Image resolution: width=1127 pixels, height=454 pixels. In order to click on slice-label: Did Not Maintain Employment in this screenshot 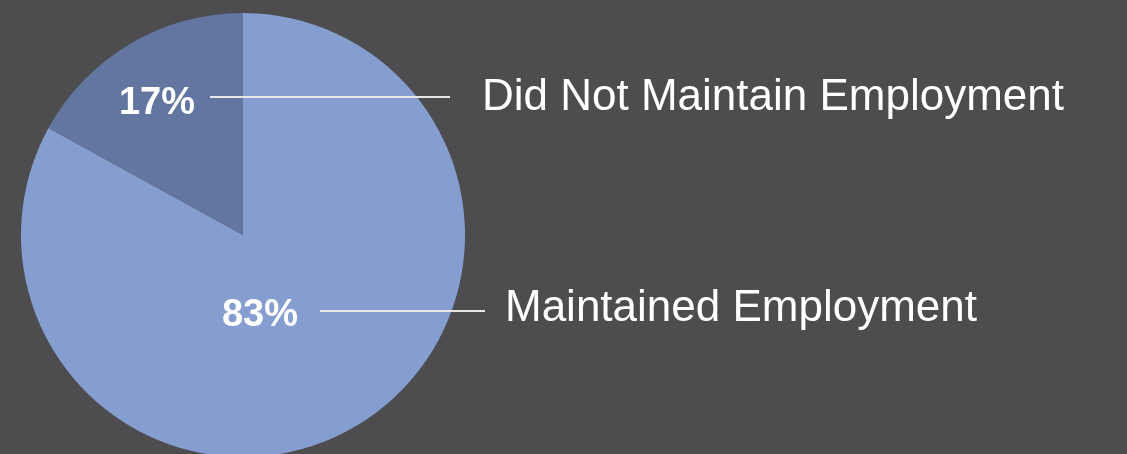, I will do `click(773, 94)`.